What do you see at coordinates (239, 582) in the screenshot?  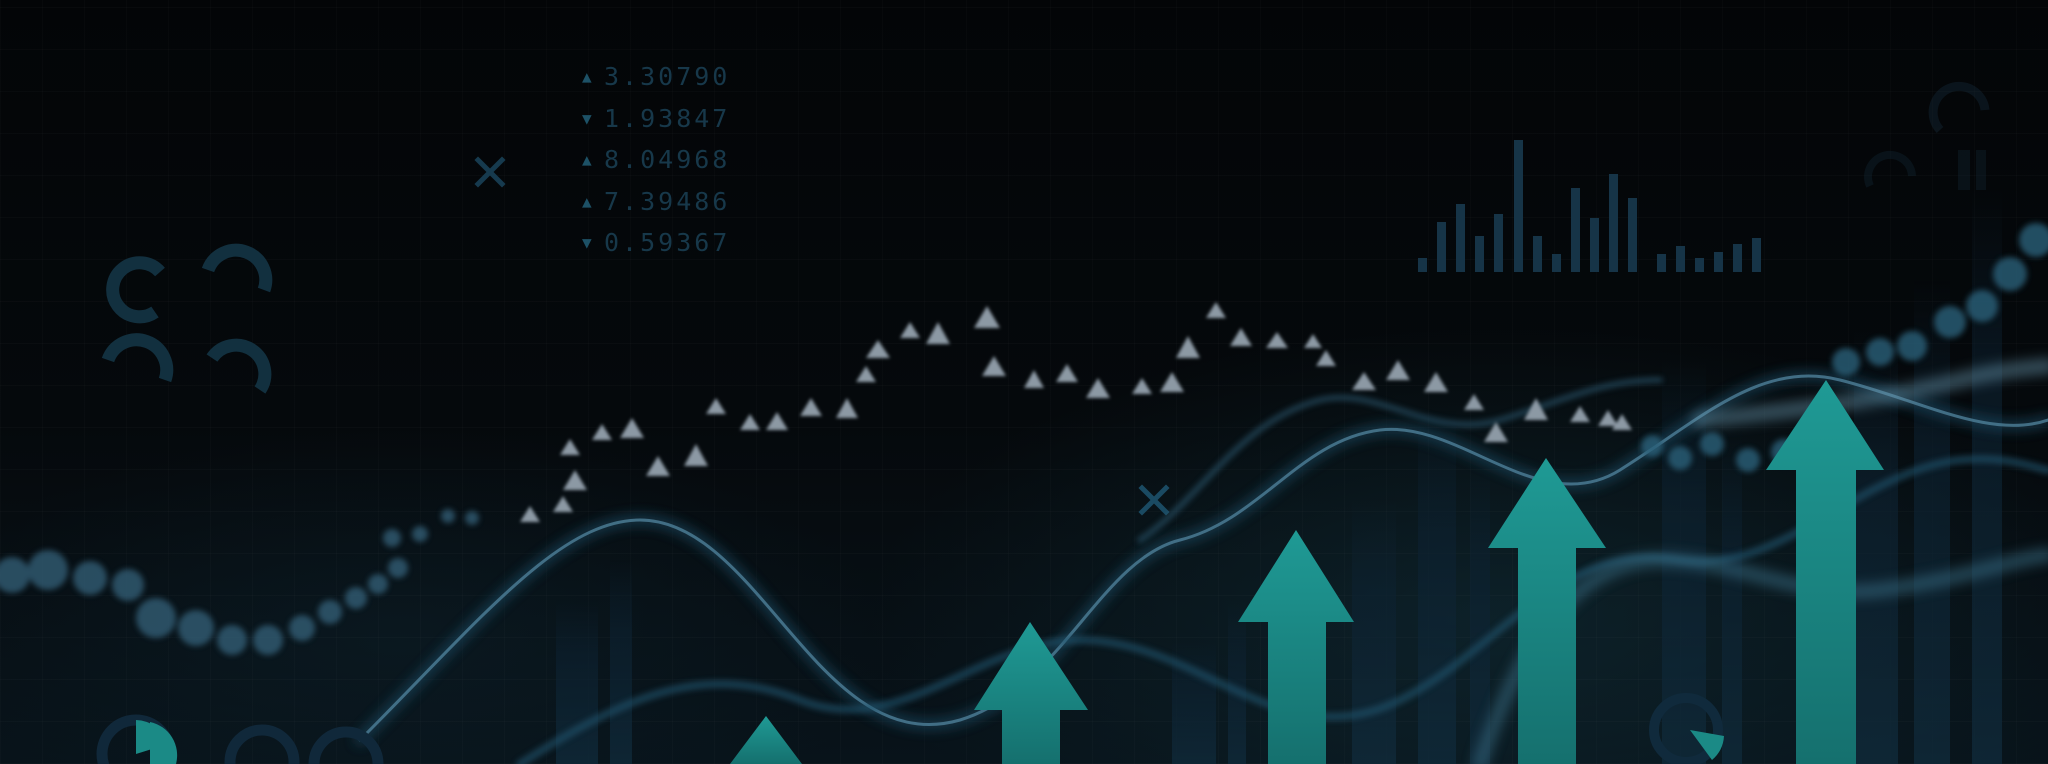 I see `bokeh-dots` at bounding box center [239, 582].